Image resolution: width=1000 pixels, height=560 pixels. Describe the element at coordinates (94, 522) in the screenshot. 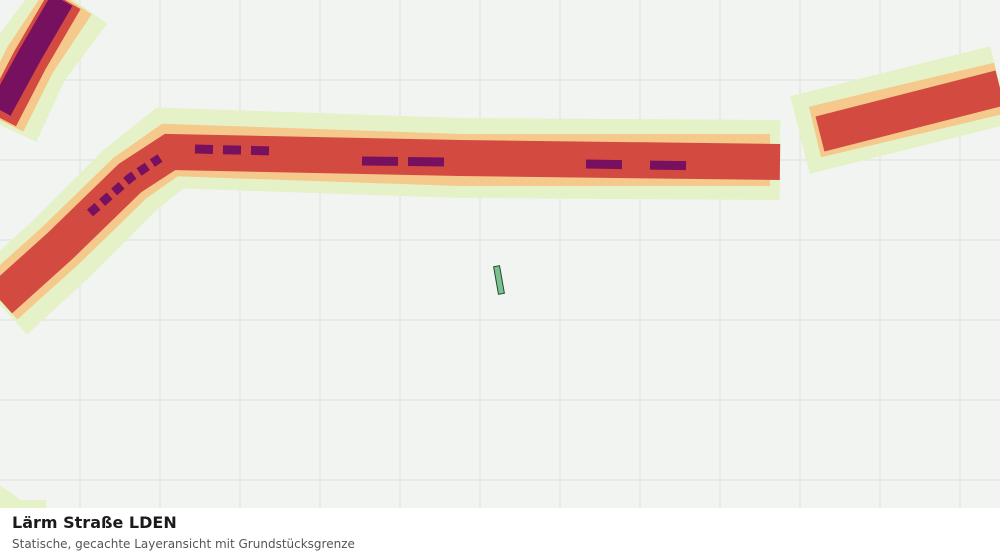

I see `layer-title: Lärm Straße LDEN` at that location.